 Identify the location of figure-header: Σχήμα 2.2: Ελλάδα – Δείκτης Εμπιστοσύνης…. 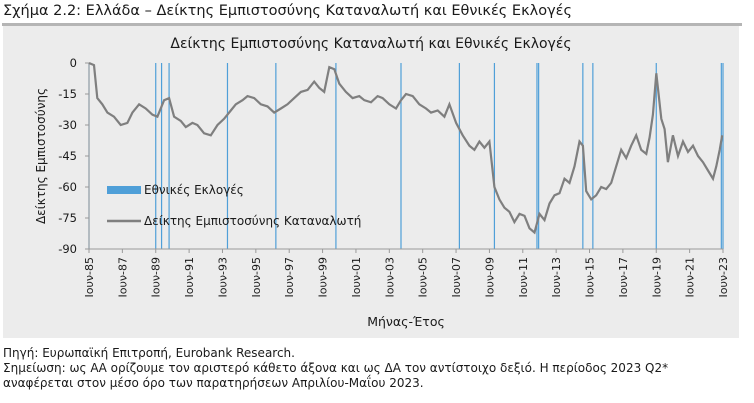
(377, 14).